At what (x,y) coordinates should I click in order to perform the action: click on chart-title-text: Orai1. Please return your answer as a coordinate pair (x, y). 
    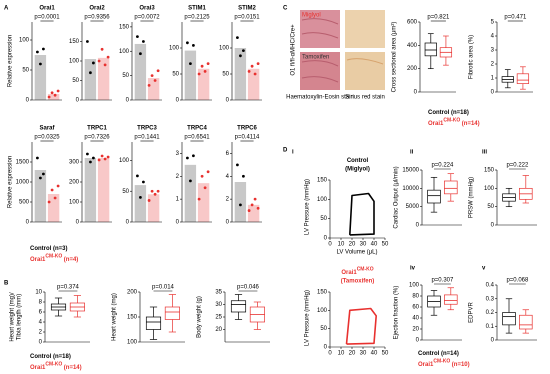
    Looking at the image, I should click on (349, 273).